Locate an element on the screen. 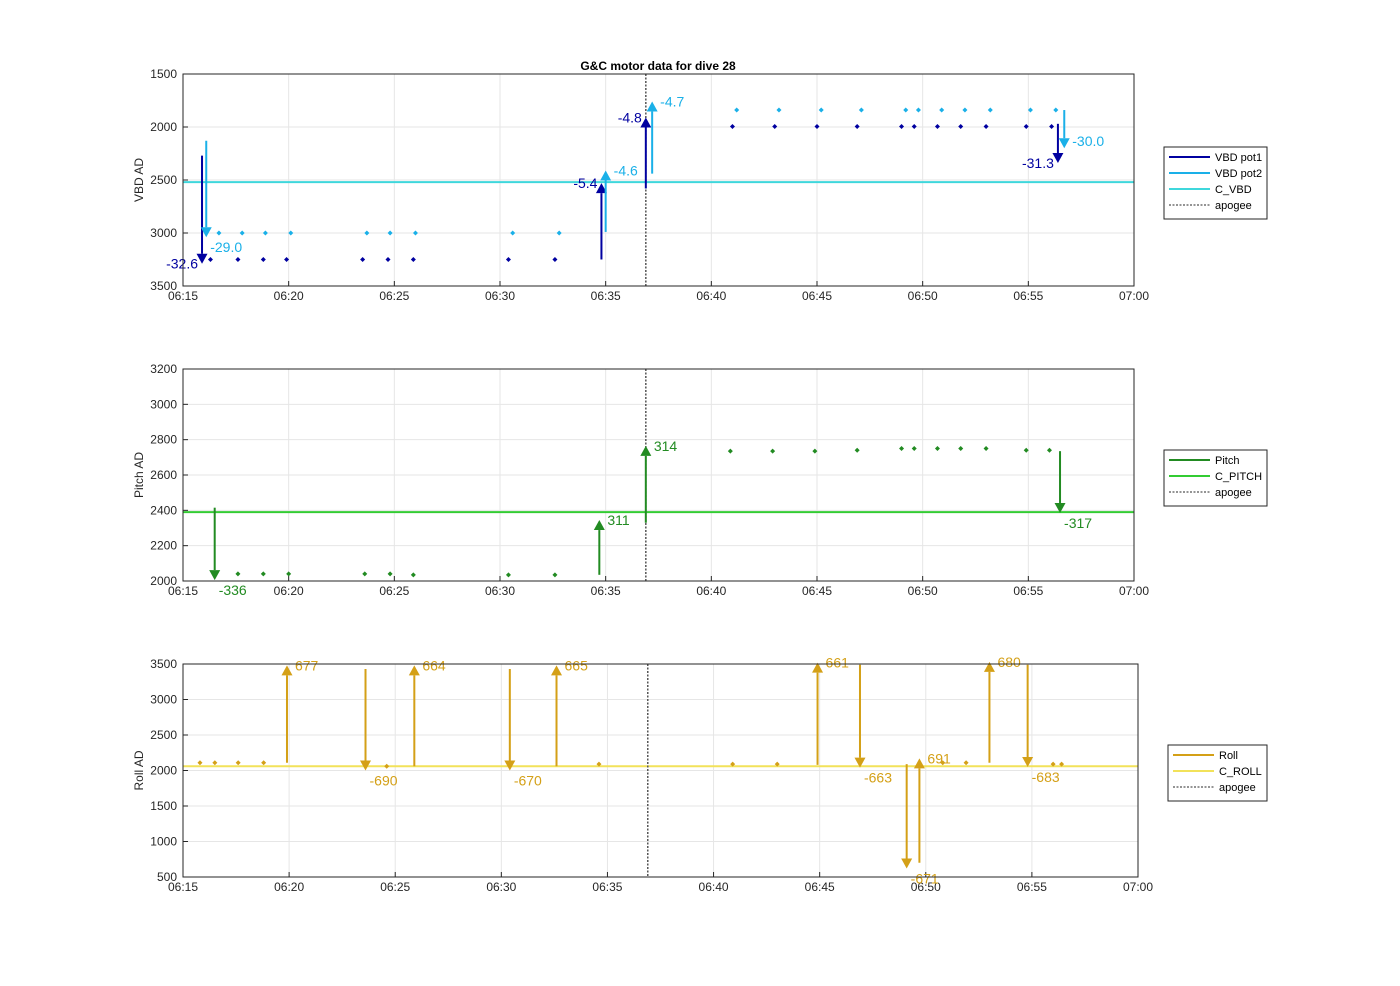 Image resolution: width=1400 pixels, height=986 pixels. move-arrow-label: -670 is located at coordinates (528, 781).